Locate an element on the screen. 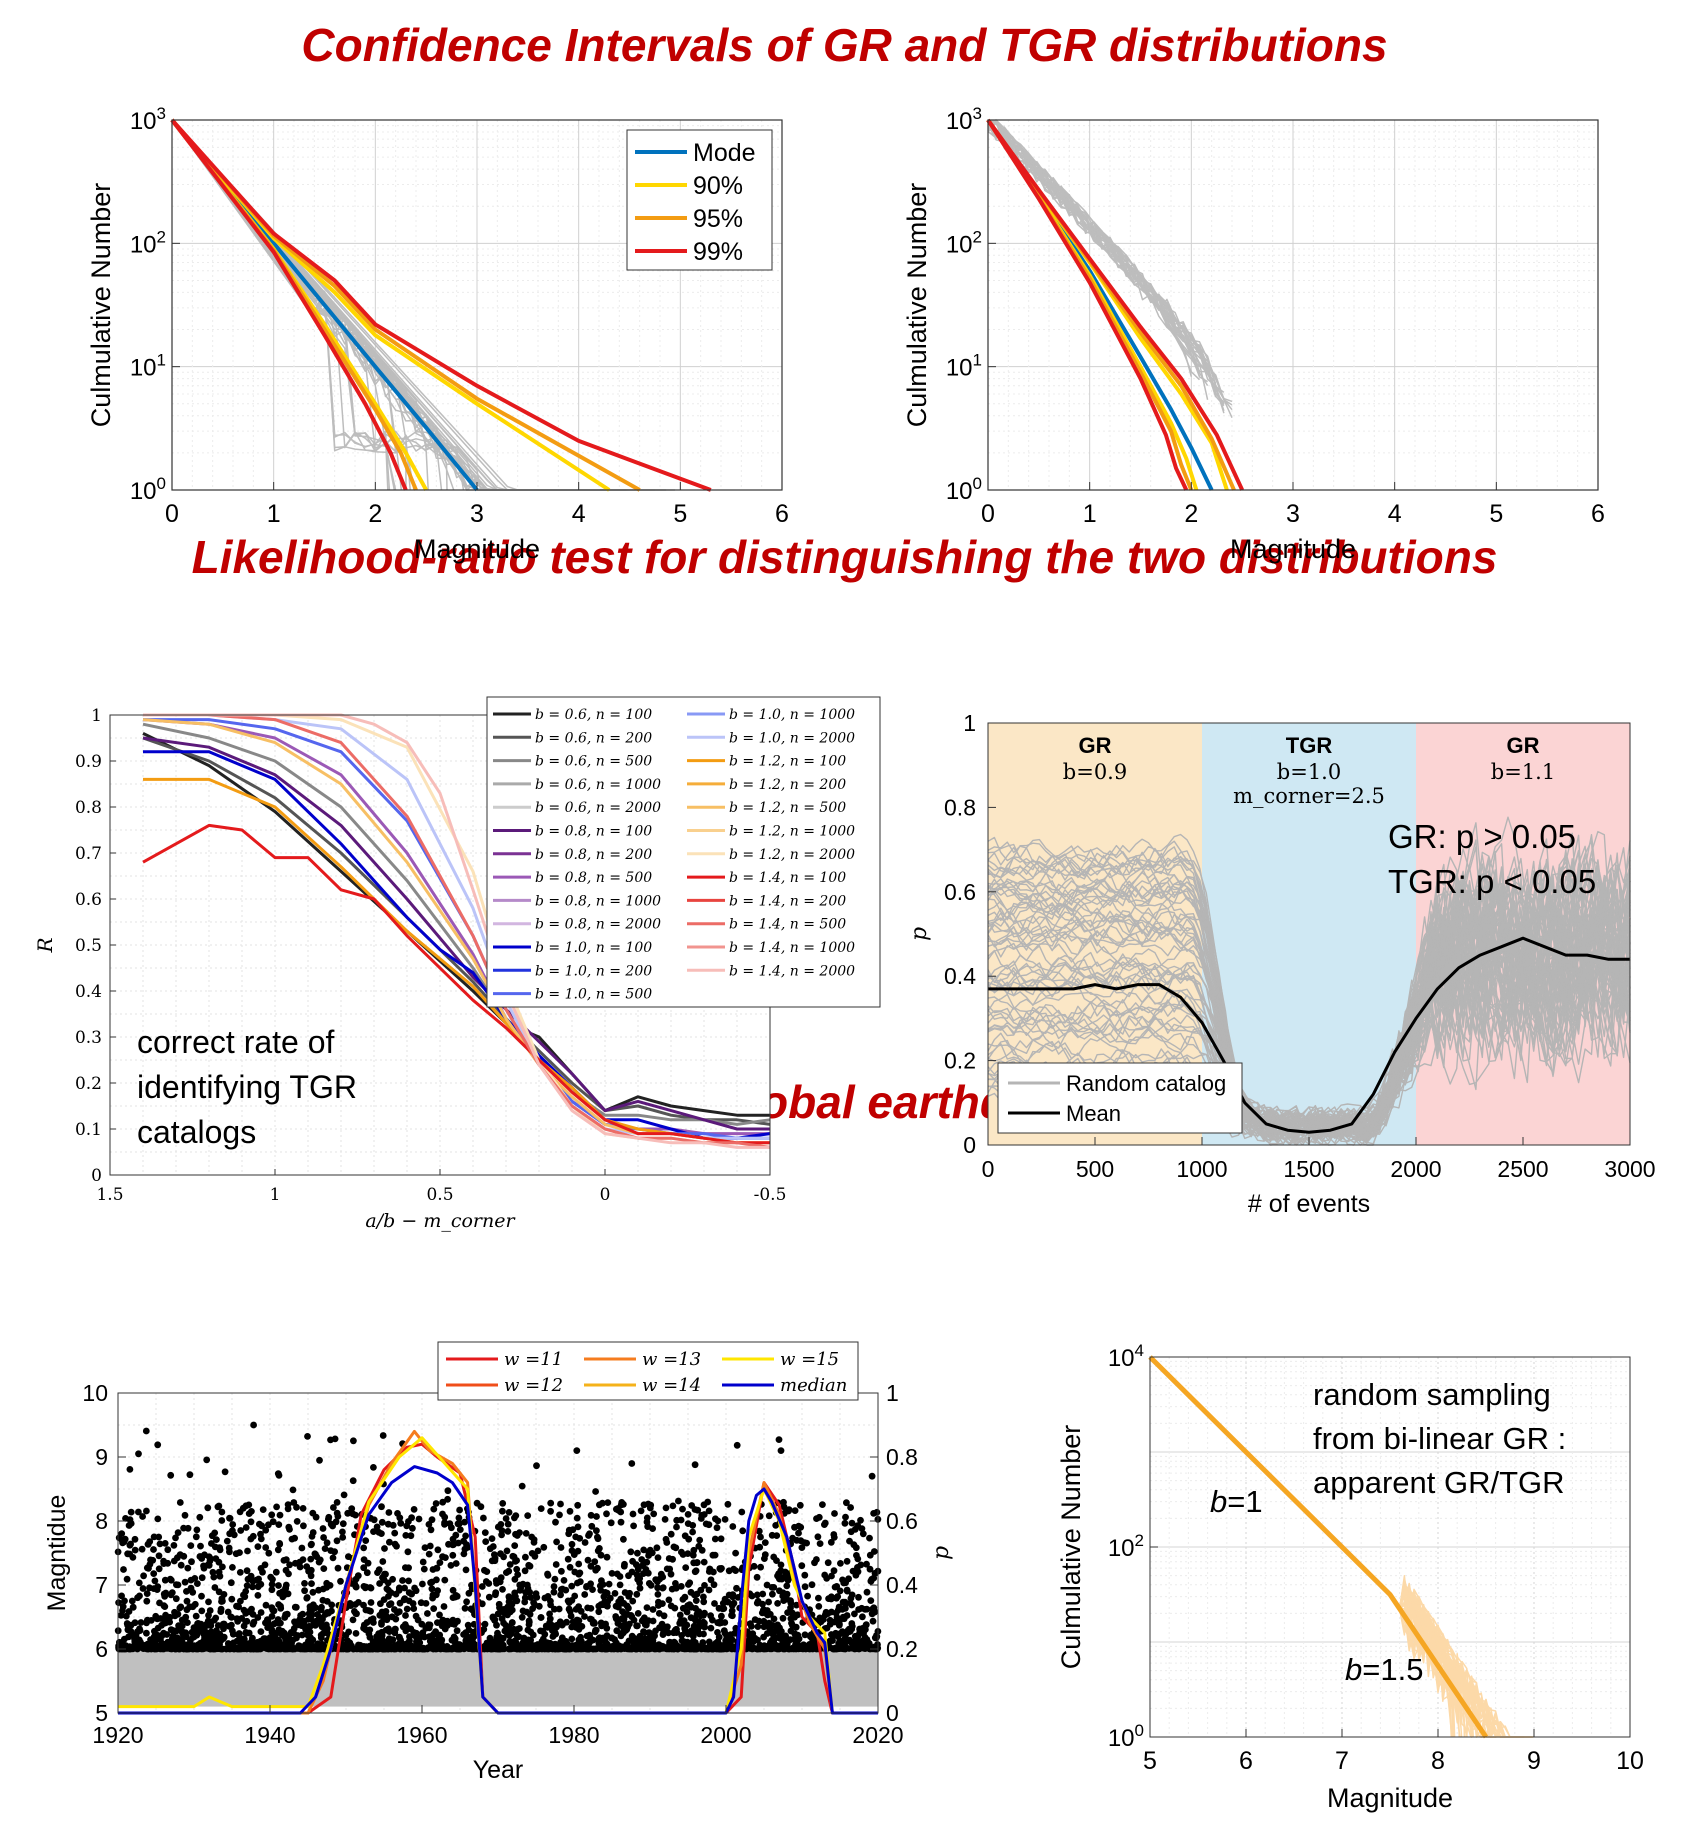  series-line is located at coordinates (1087, 304).